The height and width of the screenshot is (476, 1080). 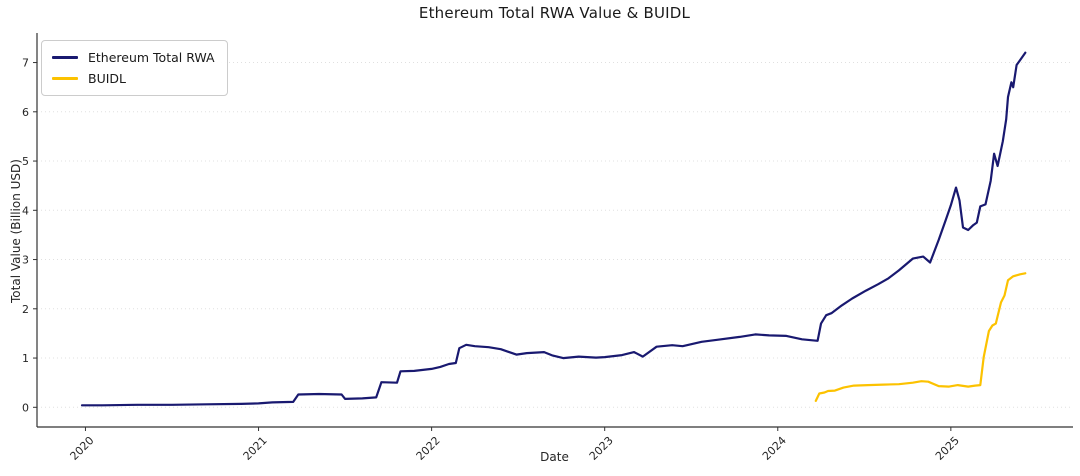 What do you see at coordinates (25, 358) in the screenshot?
I see `y-tick-label: 1` at bounding box center [25, 358].